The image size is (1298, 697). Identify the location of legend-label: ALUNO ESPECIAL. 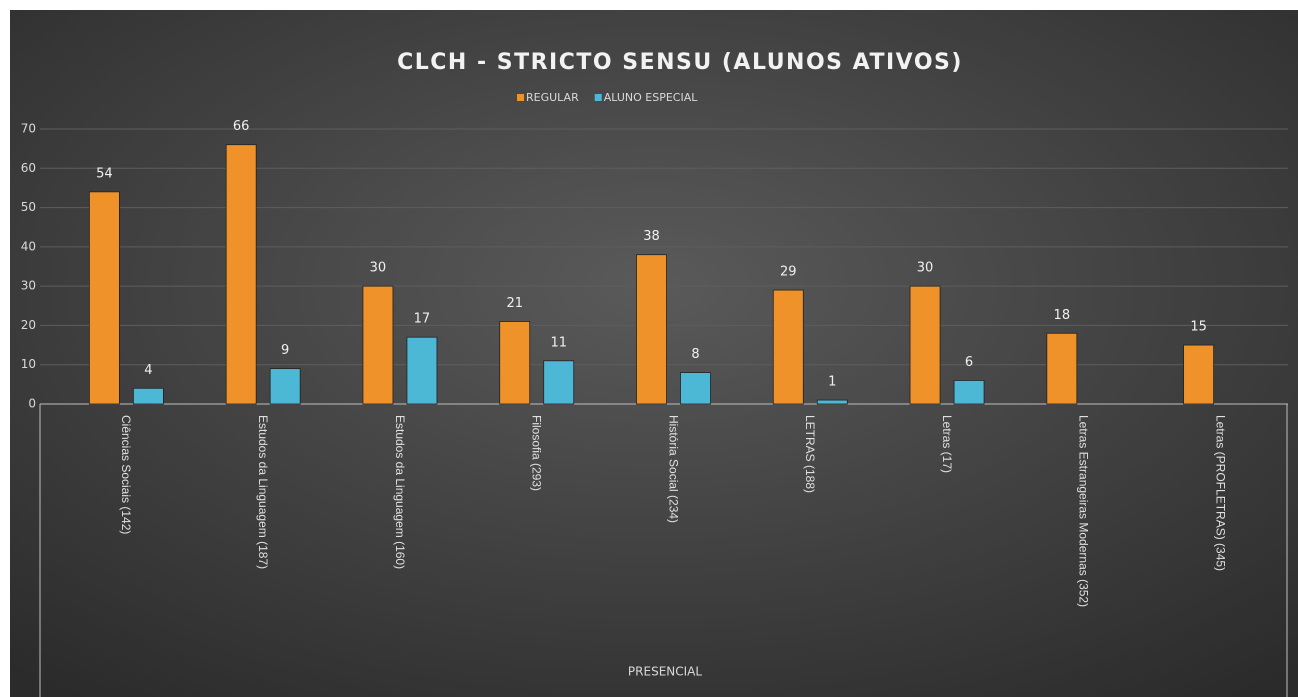
(651, 97).